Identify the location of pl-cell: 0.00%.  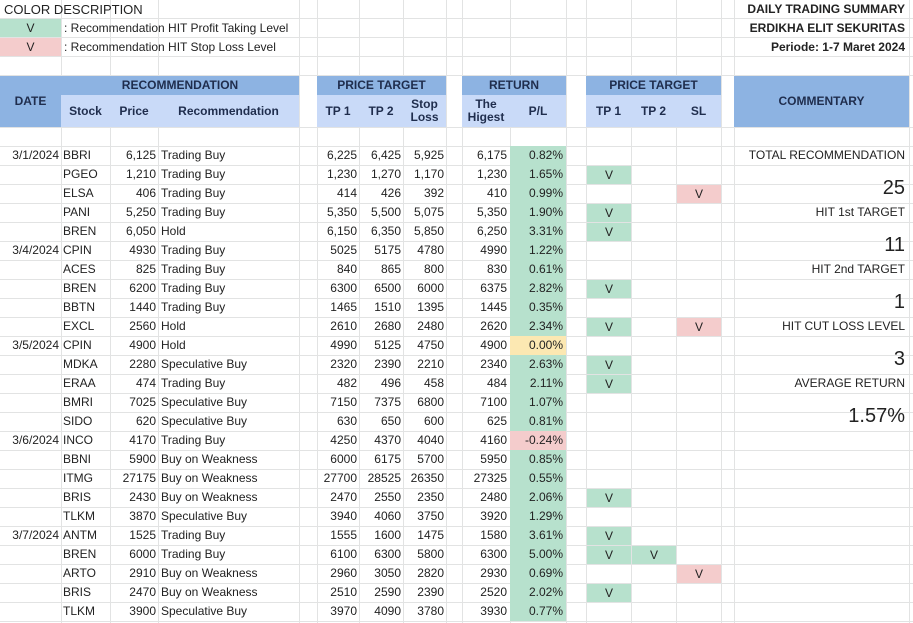
(538, 345).